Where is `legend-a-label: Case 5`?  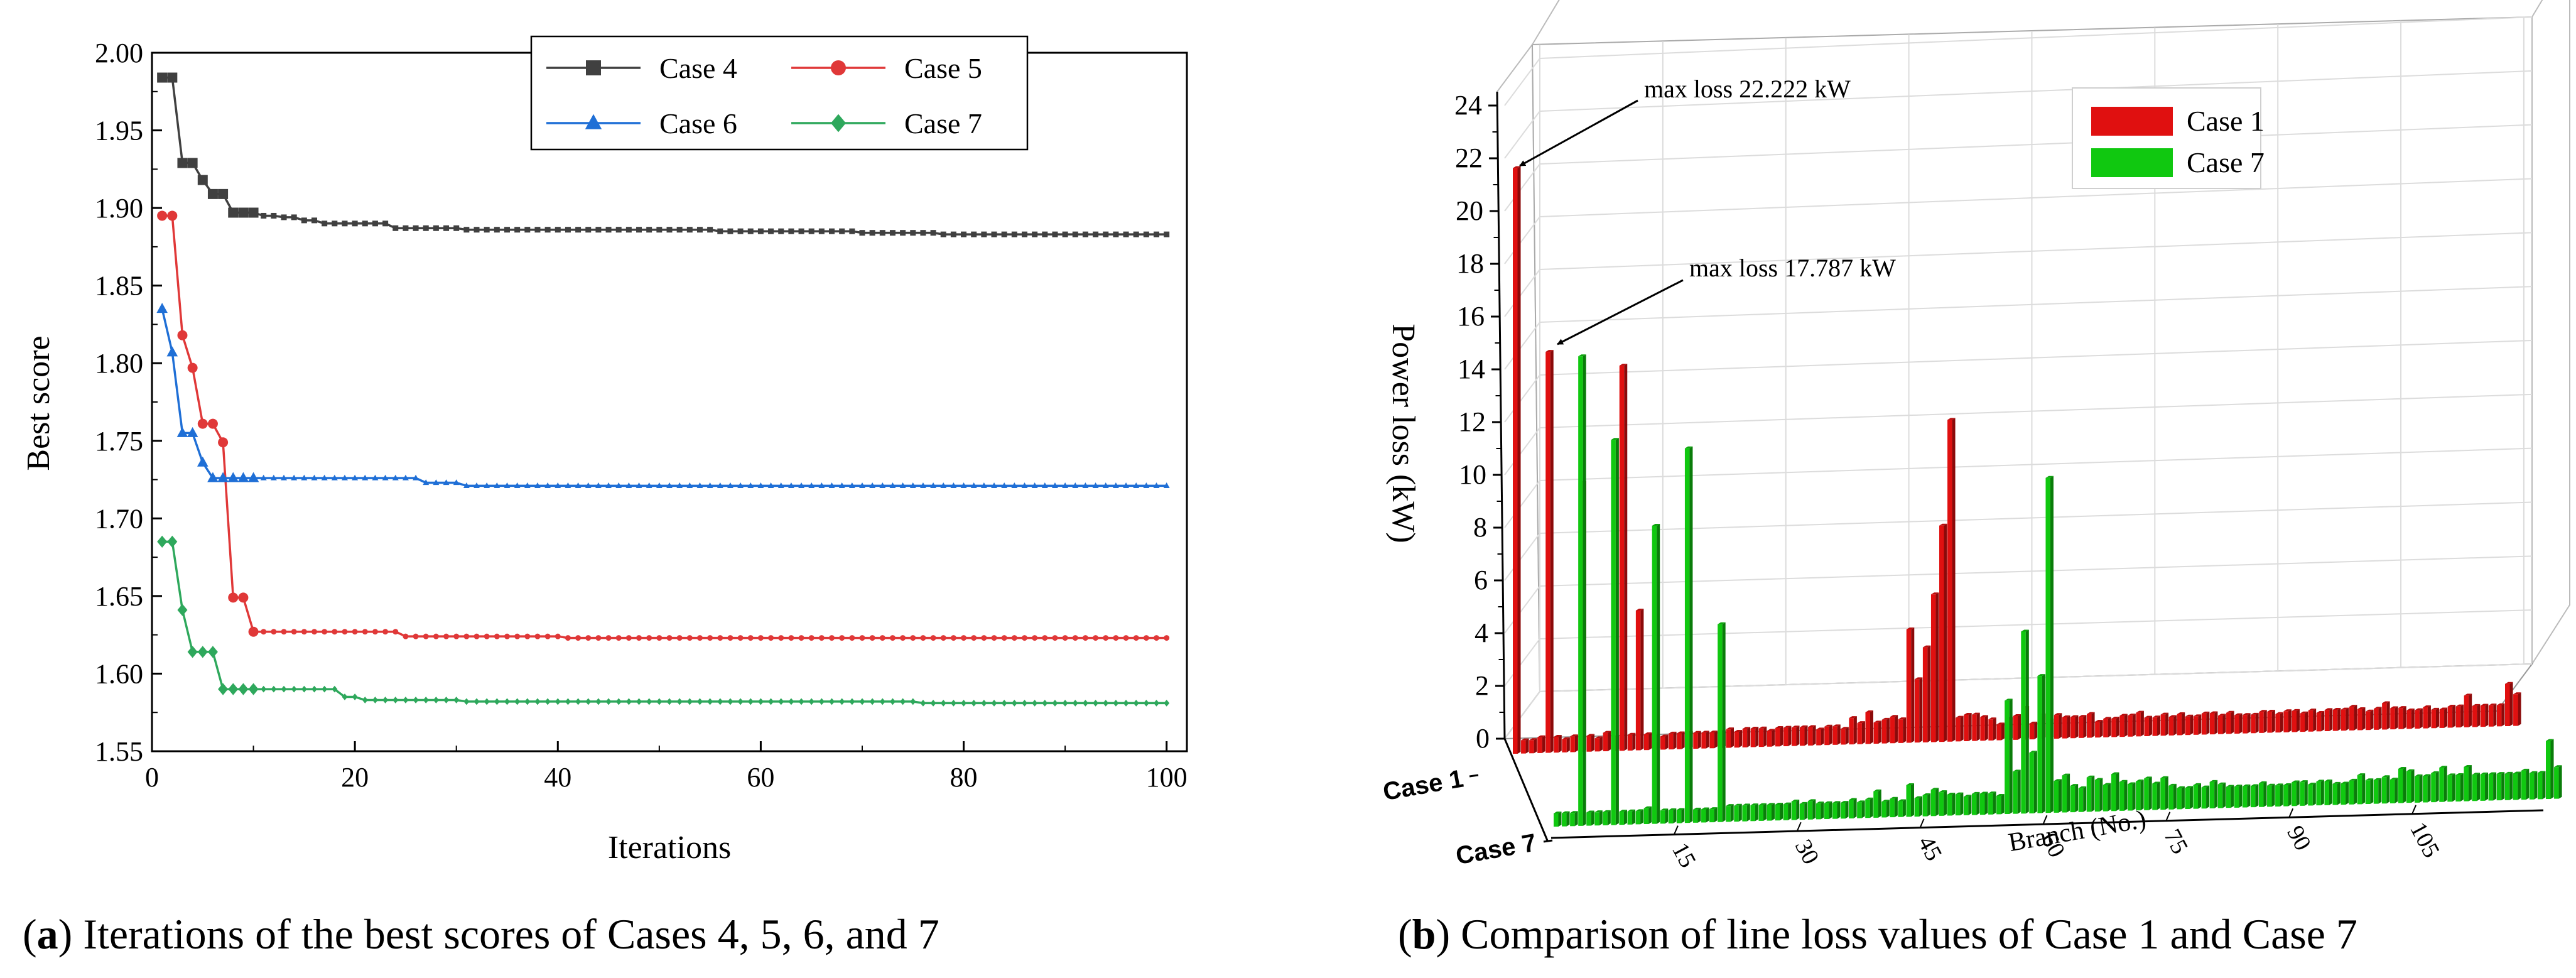
legend-a-label: Case 5 is located at coordinates (943, 68).